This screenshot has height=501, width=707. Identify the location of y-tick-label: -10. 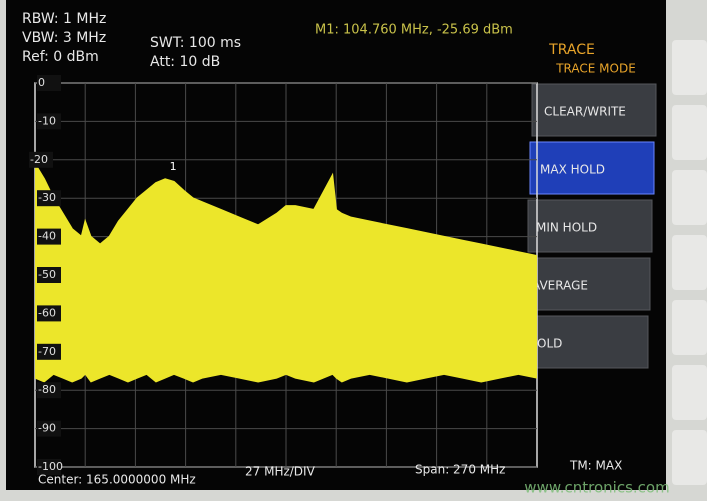
(47, 120).